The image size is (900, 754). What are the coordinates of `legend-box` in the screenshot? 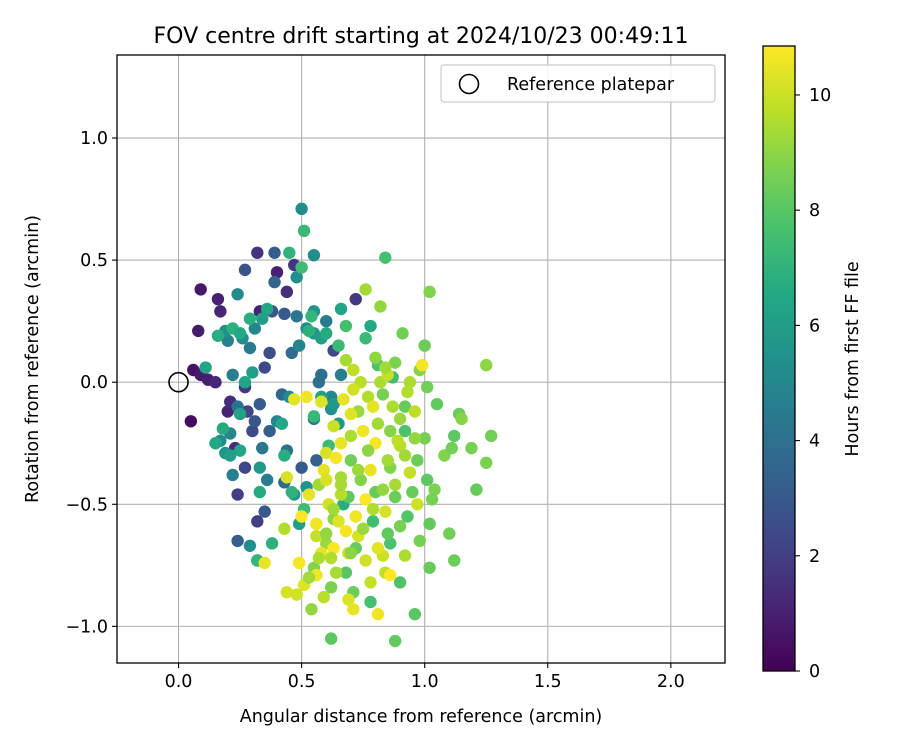 It's located at (578, 83).